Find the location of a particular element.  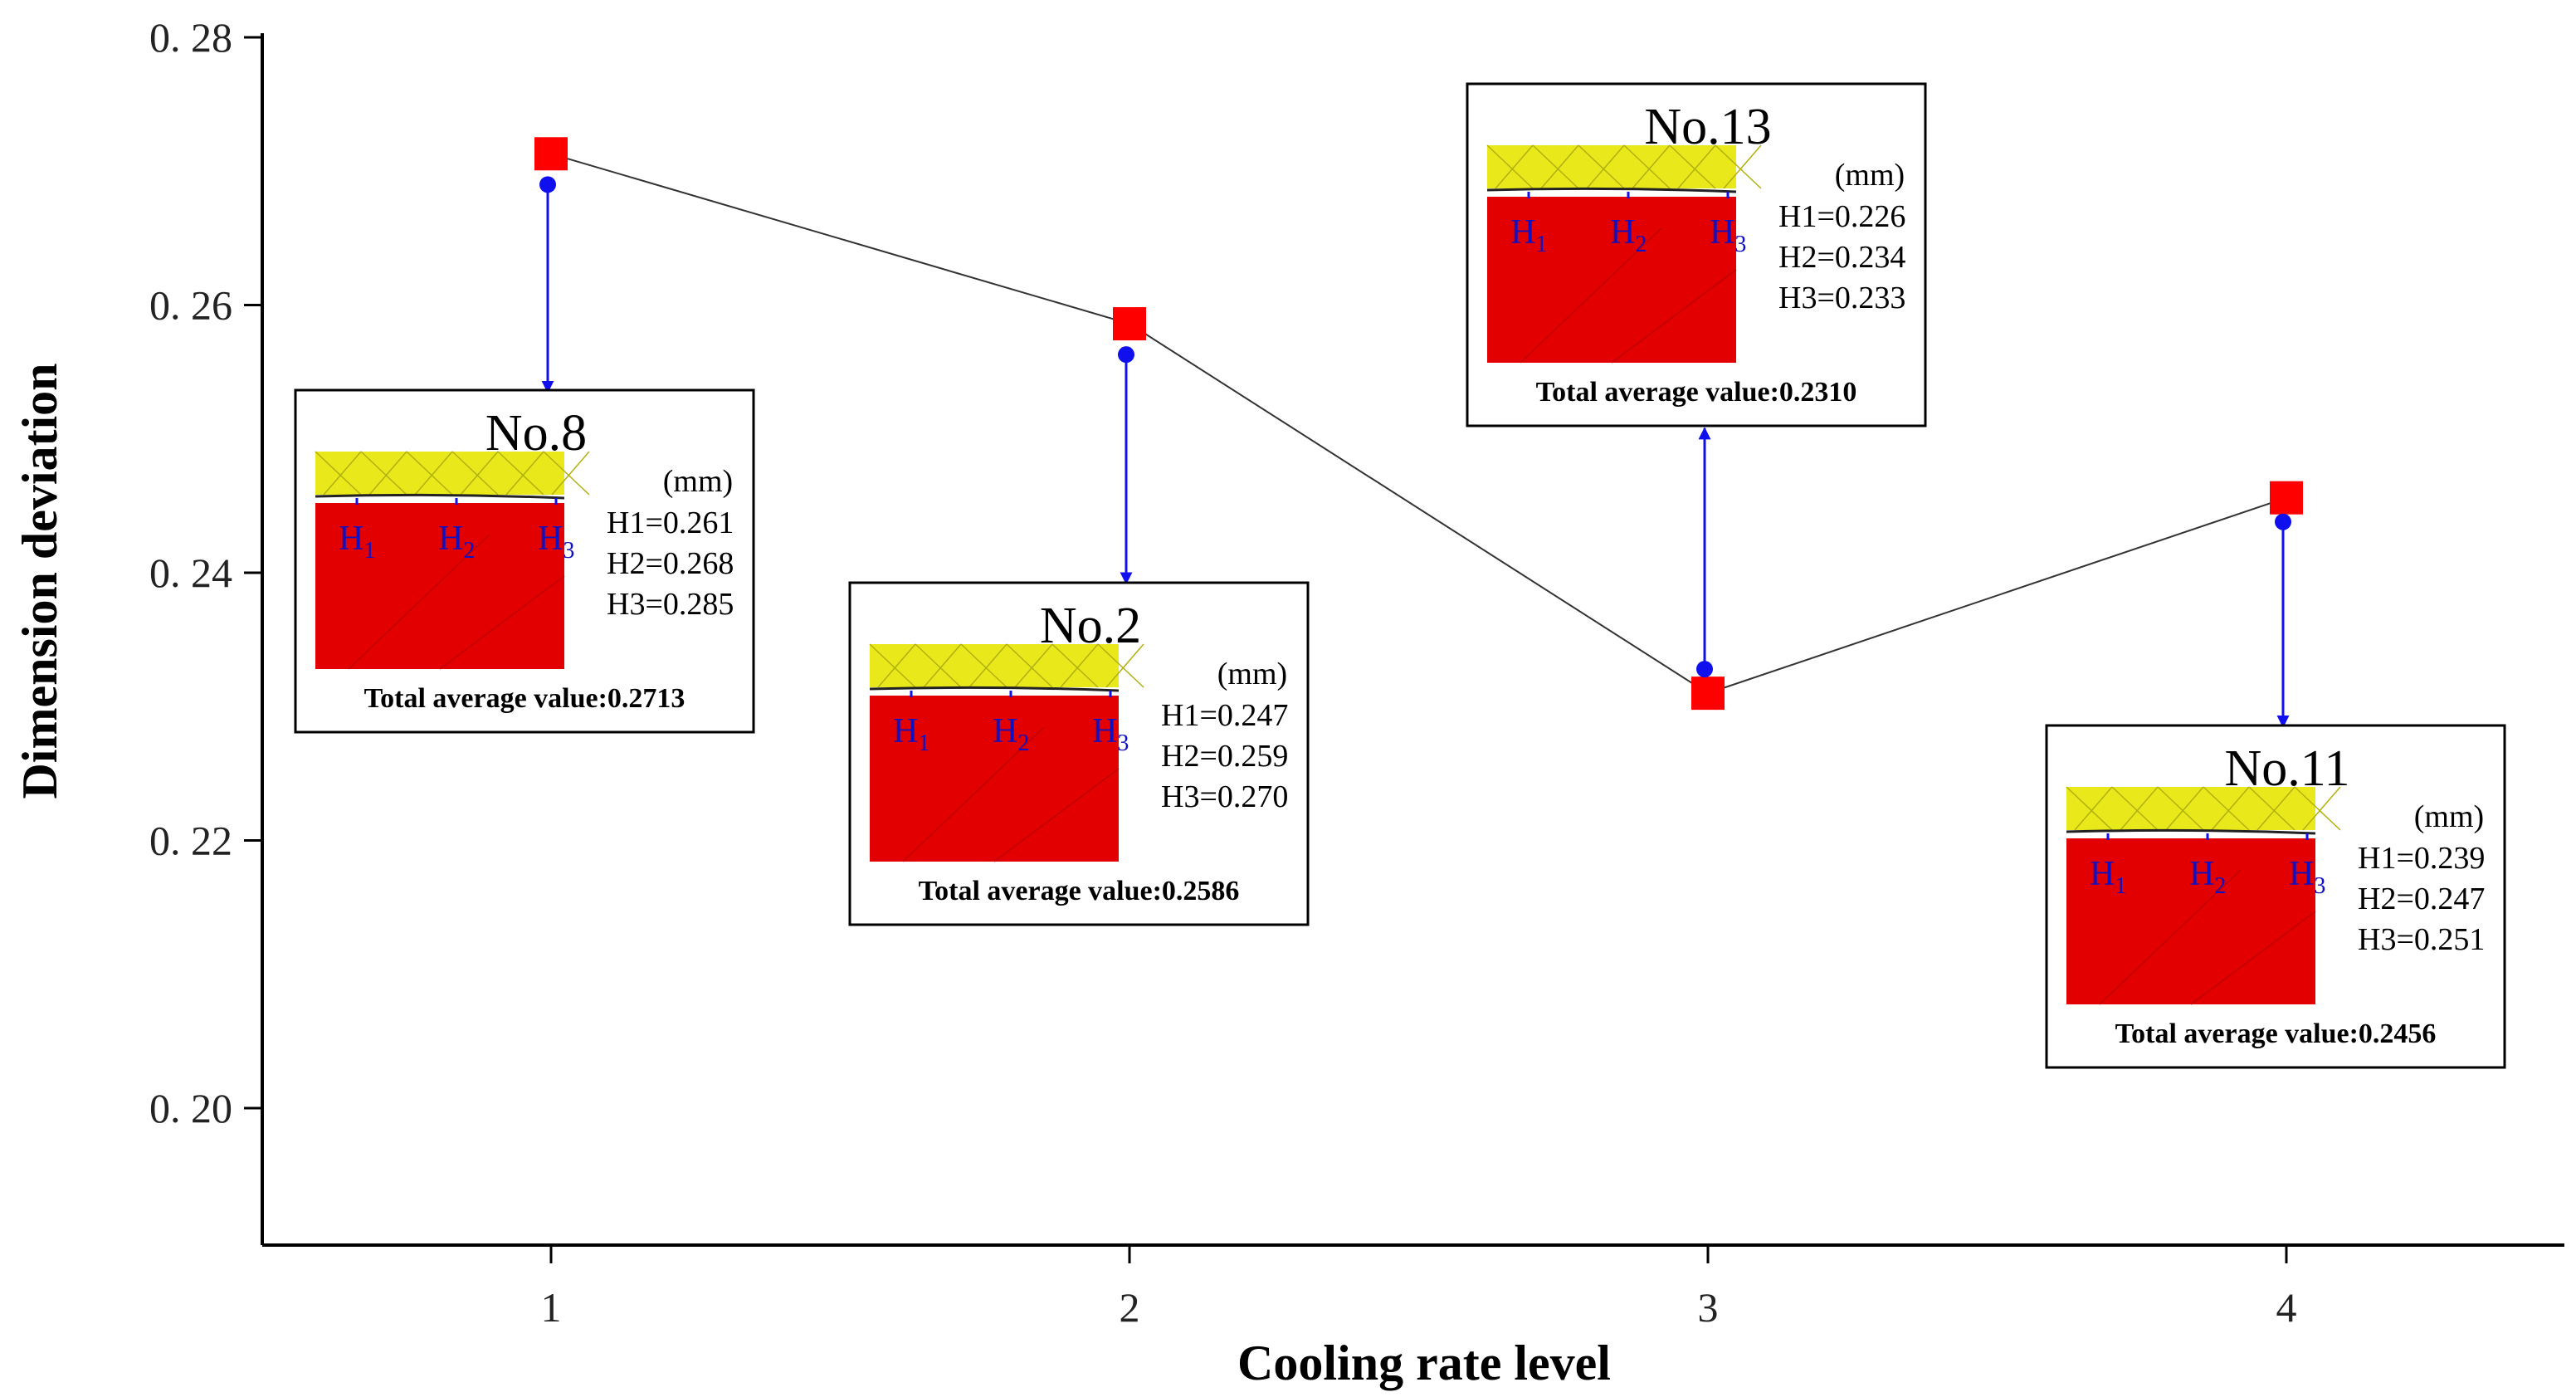

h-value-1: H1=0.226 is located at coordinates (1841, 217).